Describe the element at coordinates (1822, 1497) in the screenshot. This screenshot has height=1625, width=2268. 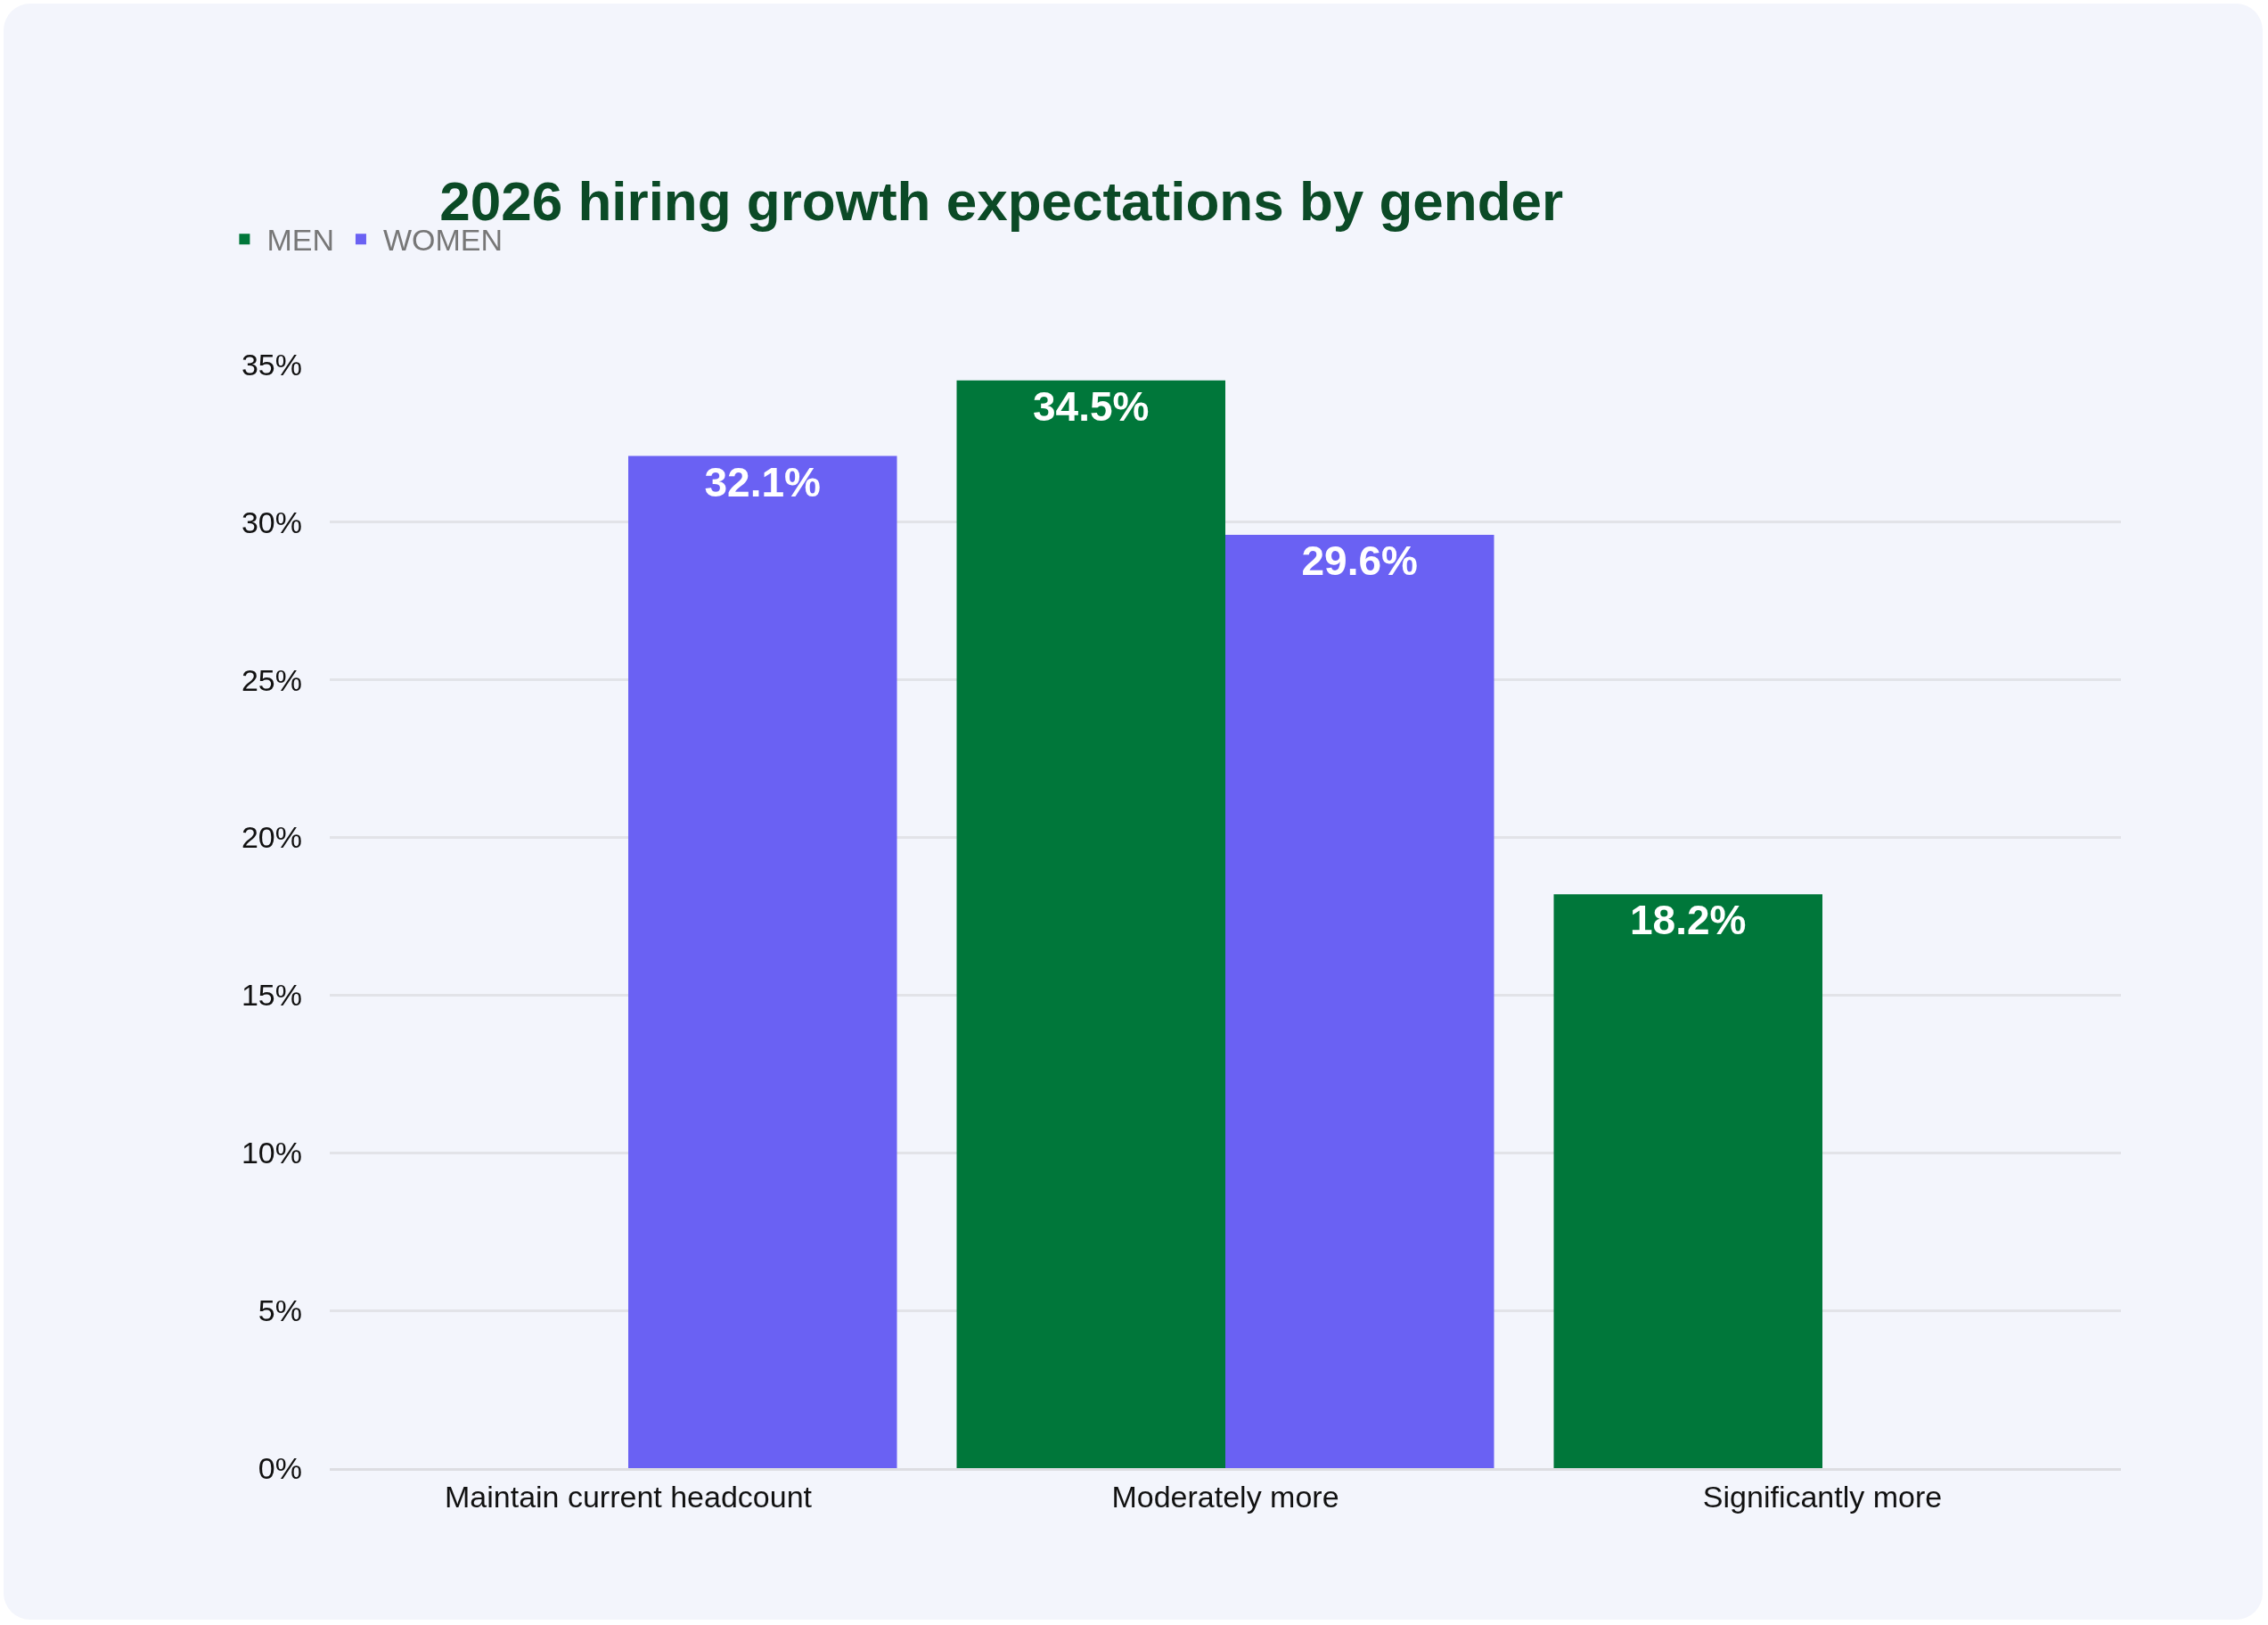
I see `x-tick-label: Significantly more` at that location.